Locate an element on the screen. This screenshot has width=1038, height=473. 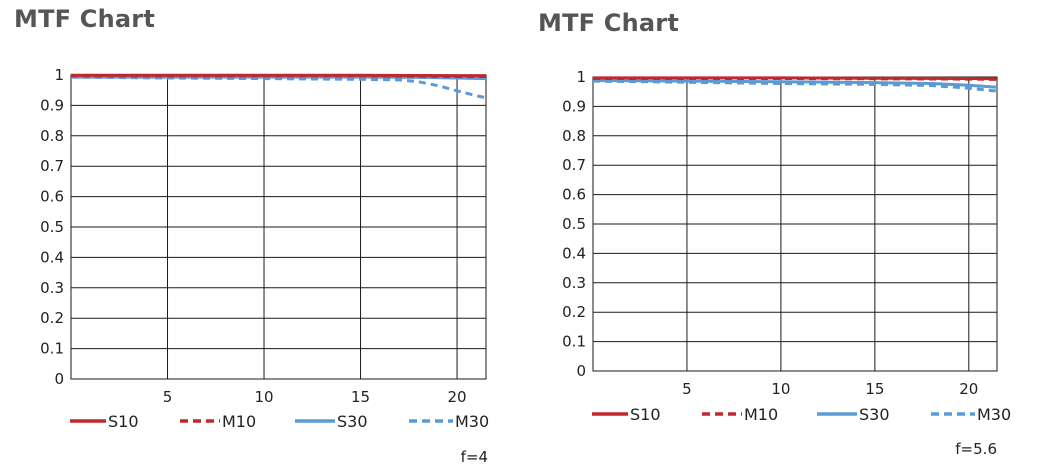
aperture-label: f=4 is located at coordinates (474, 457).